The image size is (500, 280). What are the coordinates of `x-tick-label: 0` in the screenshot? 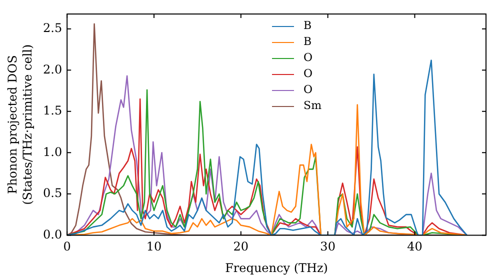 It's located at (67, 247).